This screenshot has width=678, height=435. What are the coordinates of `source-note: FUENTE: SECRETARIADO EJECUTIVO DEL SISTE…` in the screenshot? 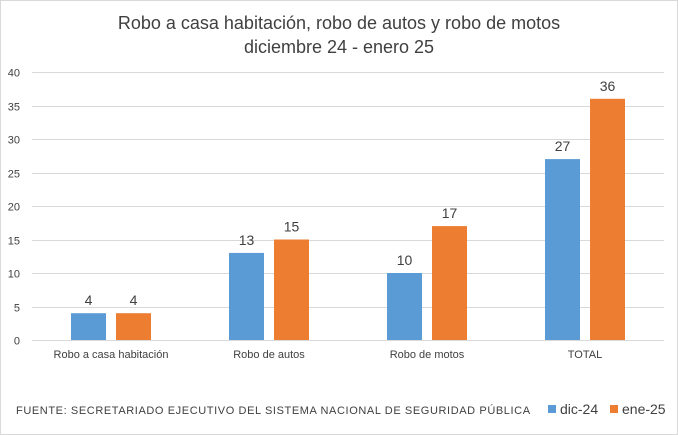 It's located at (273, 410).